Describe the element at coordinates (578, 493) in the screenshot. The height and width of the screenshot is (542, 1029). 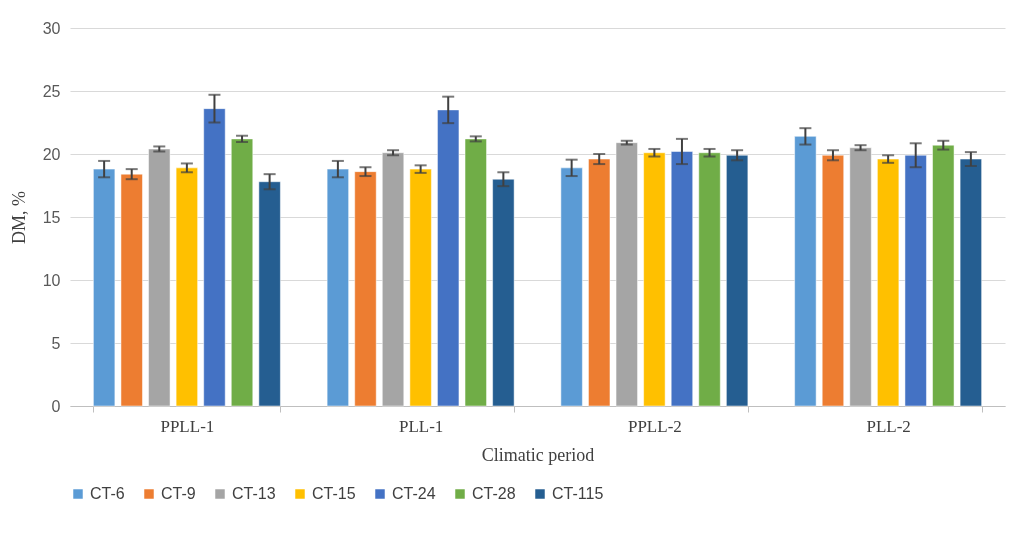
I see `legend-label: CT-115` at that location.